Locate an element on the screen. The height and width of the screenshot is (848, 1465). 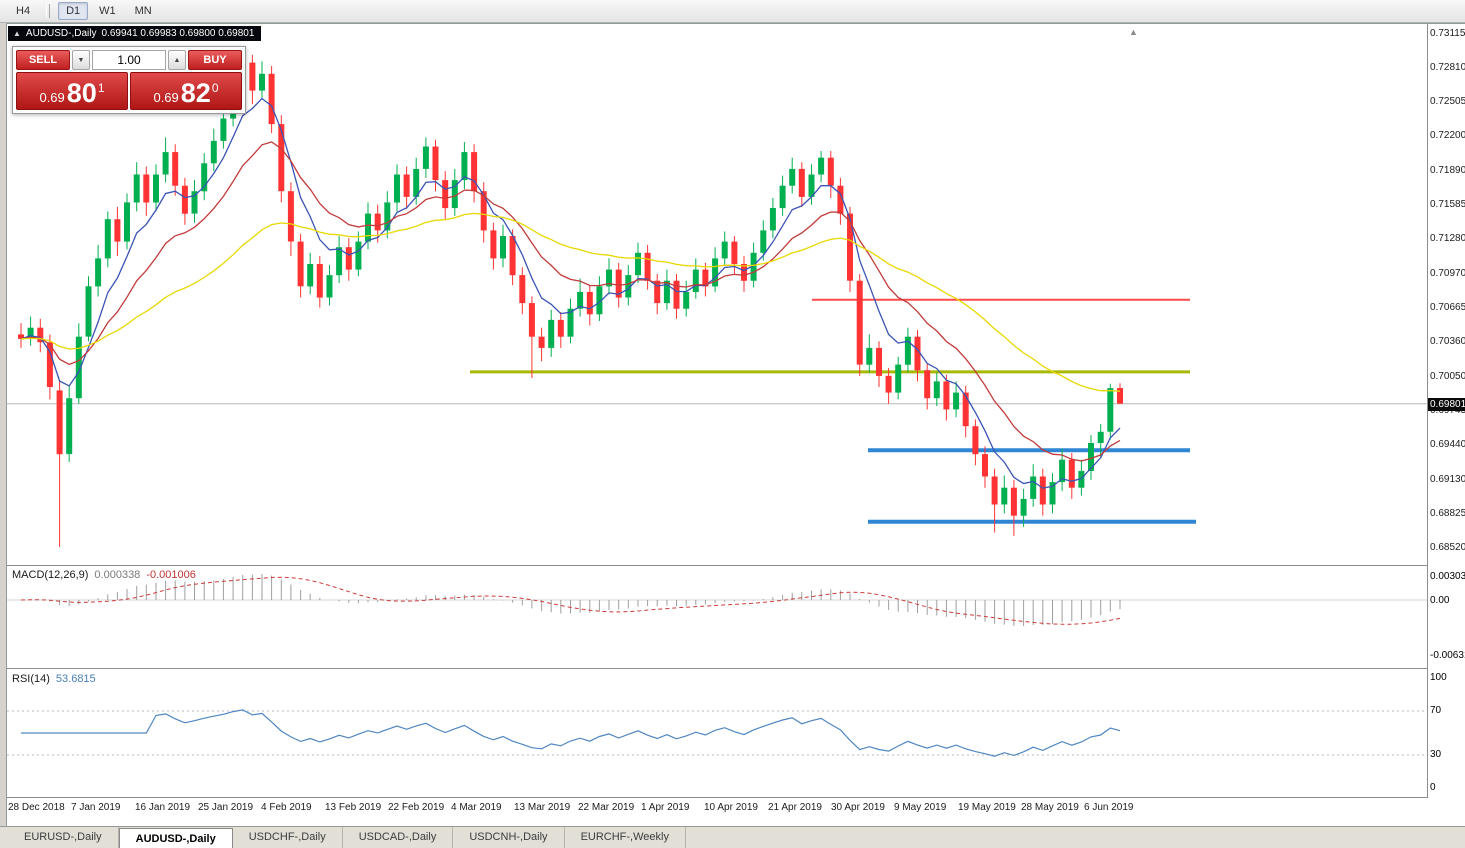
price-axis-label: 0.70360 is located at coordinates (1447, 341).